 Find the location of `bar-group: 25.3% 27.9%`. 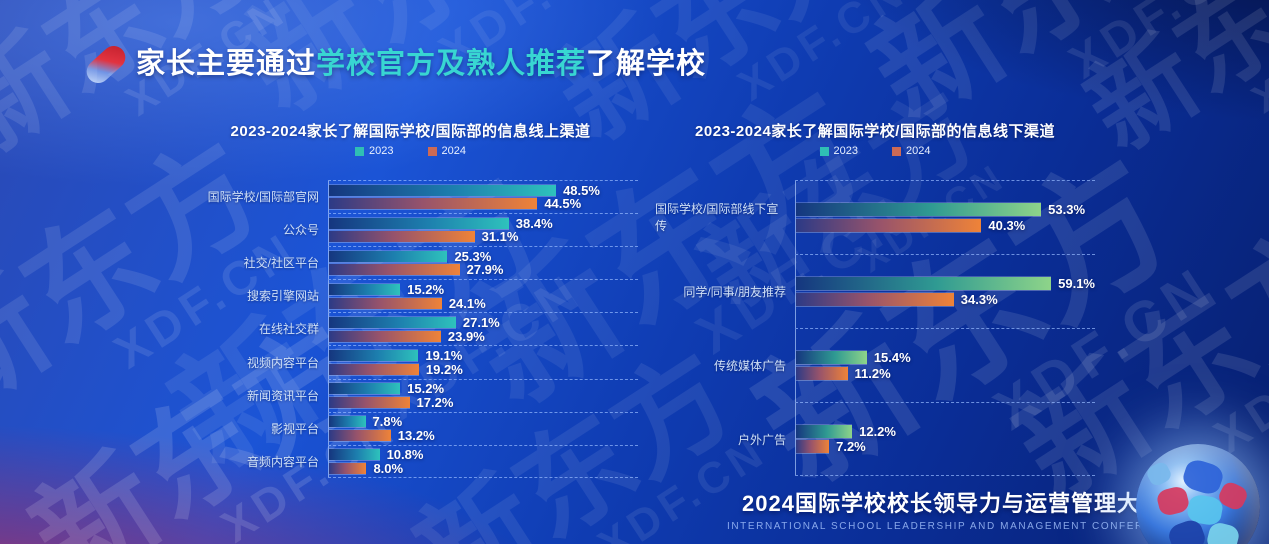

bar-group: 25.3% 27.9% is located at coordinates (483, 263).